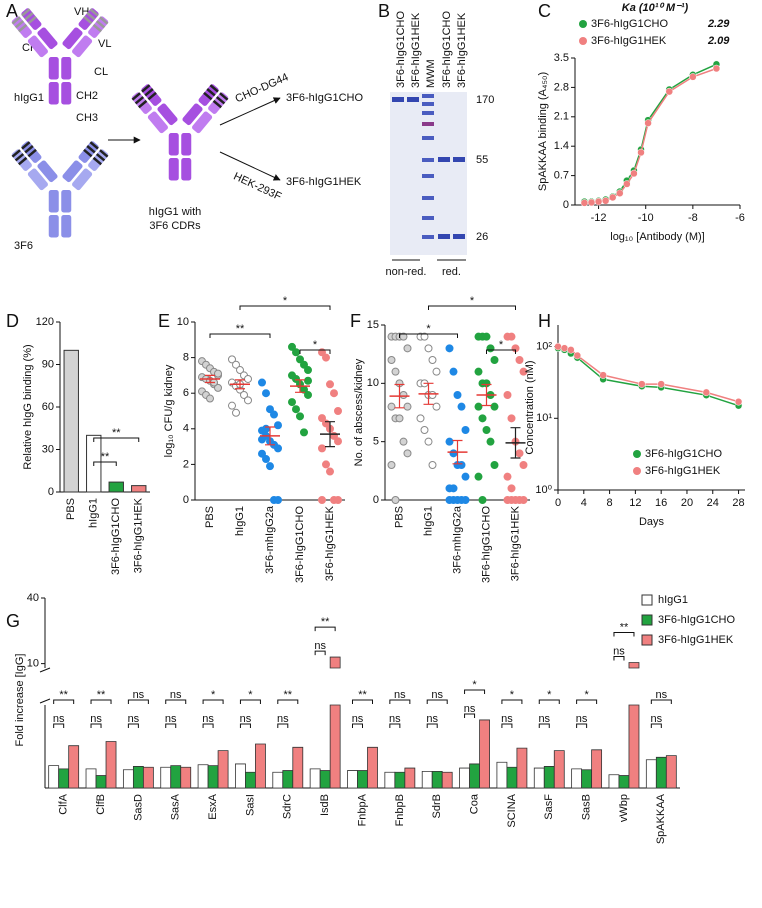 The width and height of the screenshot is (762, 908). I want to click on x-tick-label: 3F6-hIgG1HEK, so click(330, 543).